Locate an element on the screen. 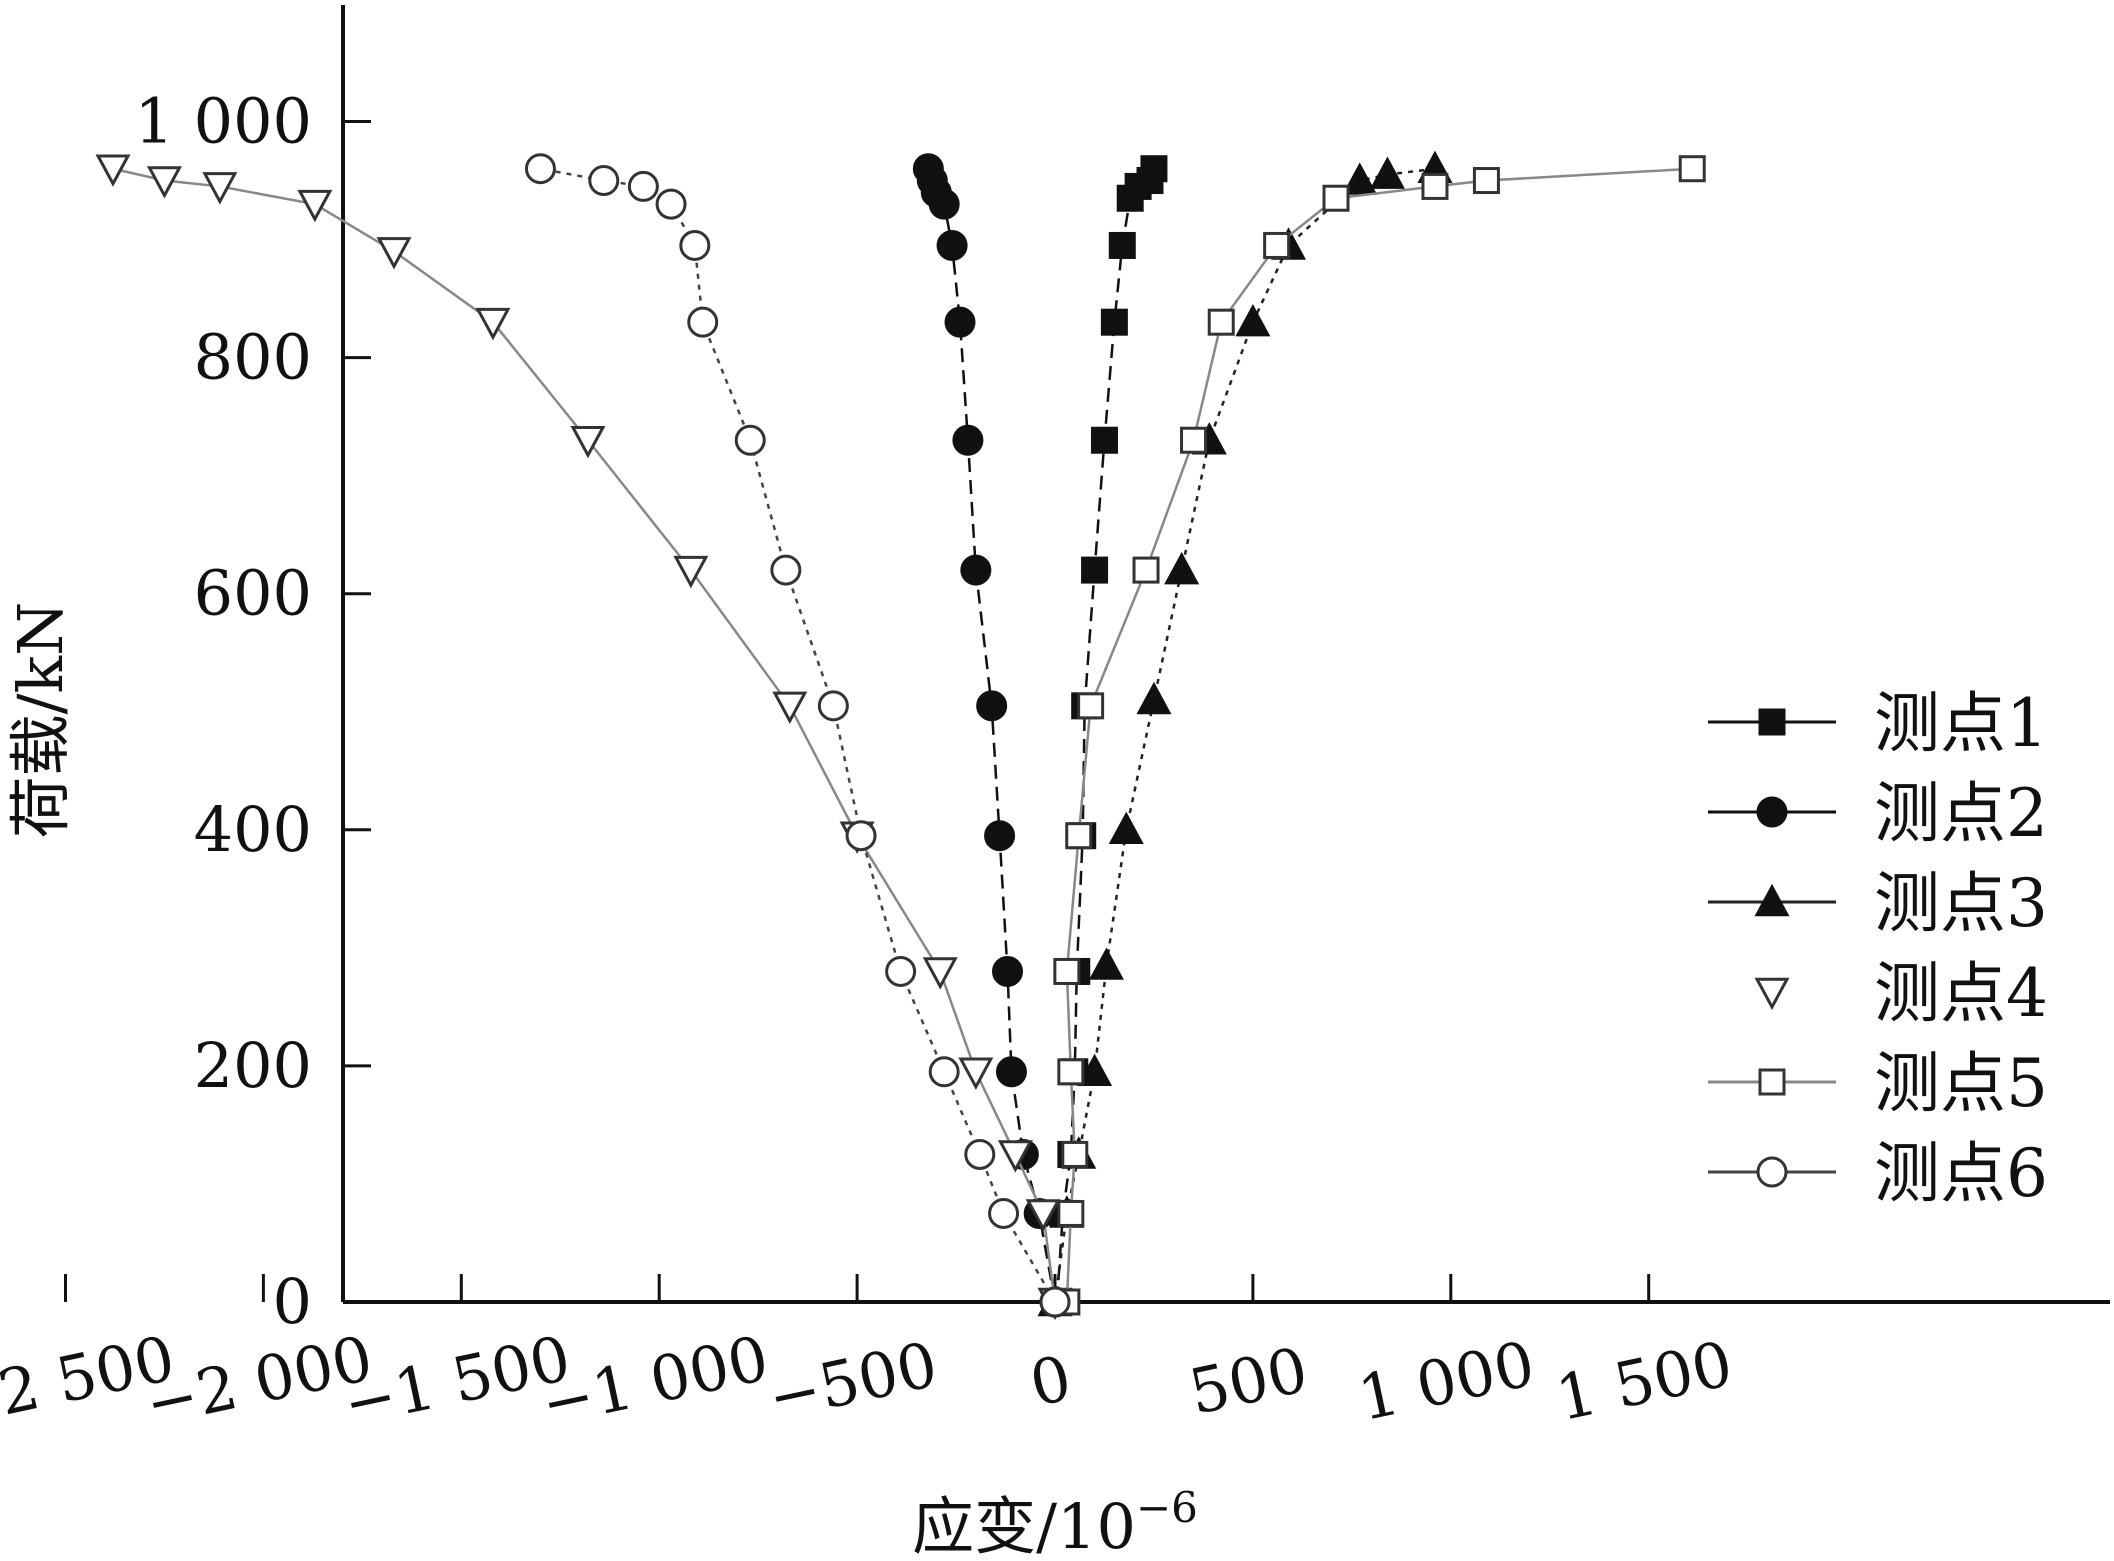  y-tick-label: 1 000 is located at coordinates (224, 121).